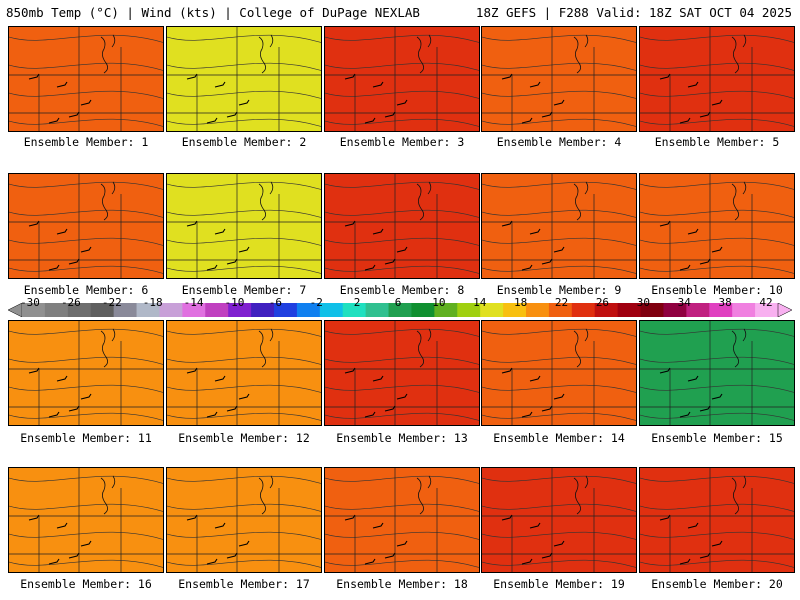 The height and width of the screenshot is (600, 800). Describe the element at coordinates (402, 290) in the screenshot. I see `member-label: Ensemble Member: 8` at that location.